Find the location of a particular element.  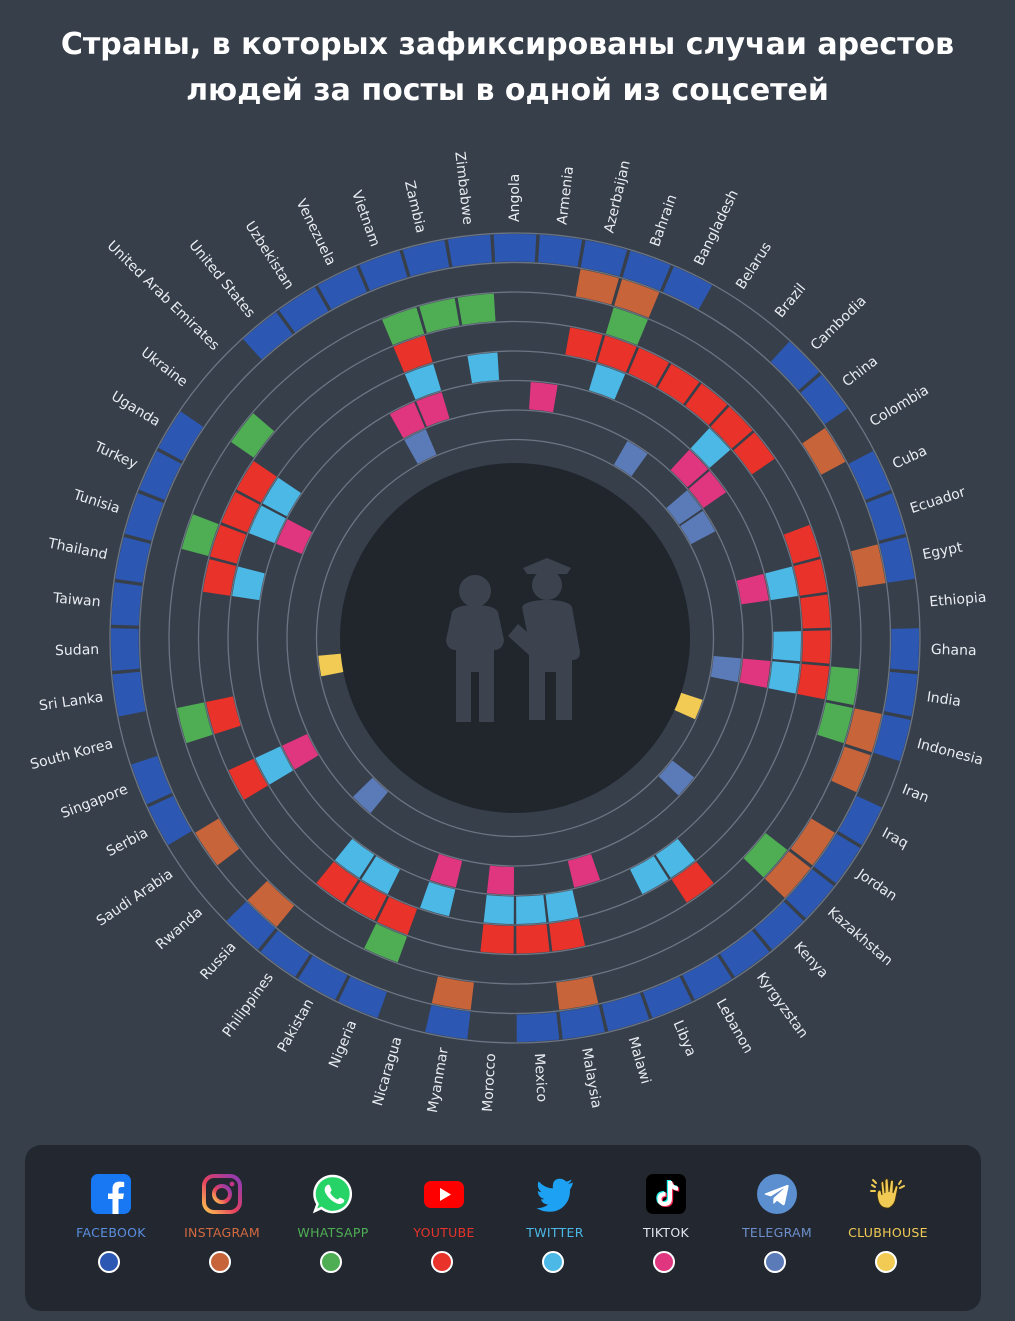

country-label-serbia: Serbia is located at coordinates (127, 842).